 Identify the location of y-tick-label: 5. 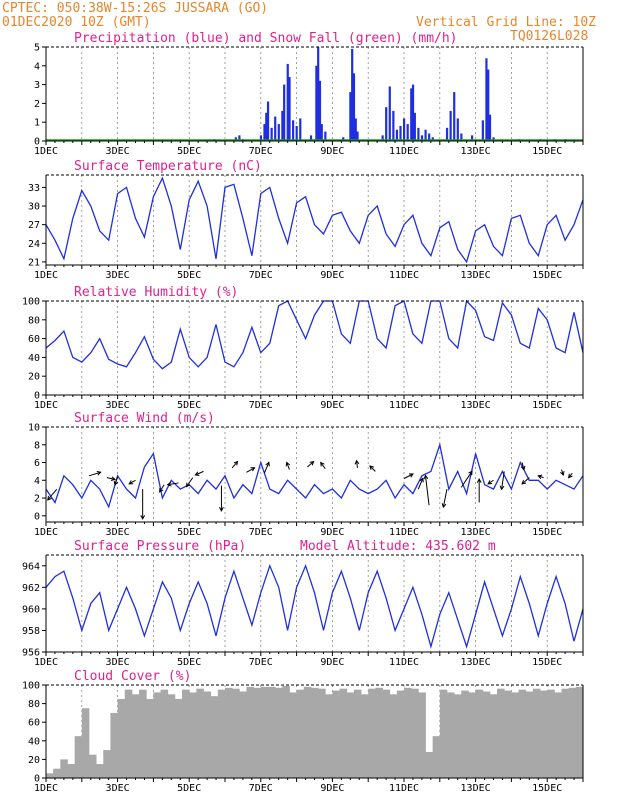
(37, 48).